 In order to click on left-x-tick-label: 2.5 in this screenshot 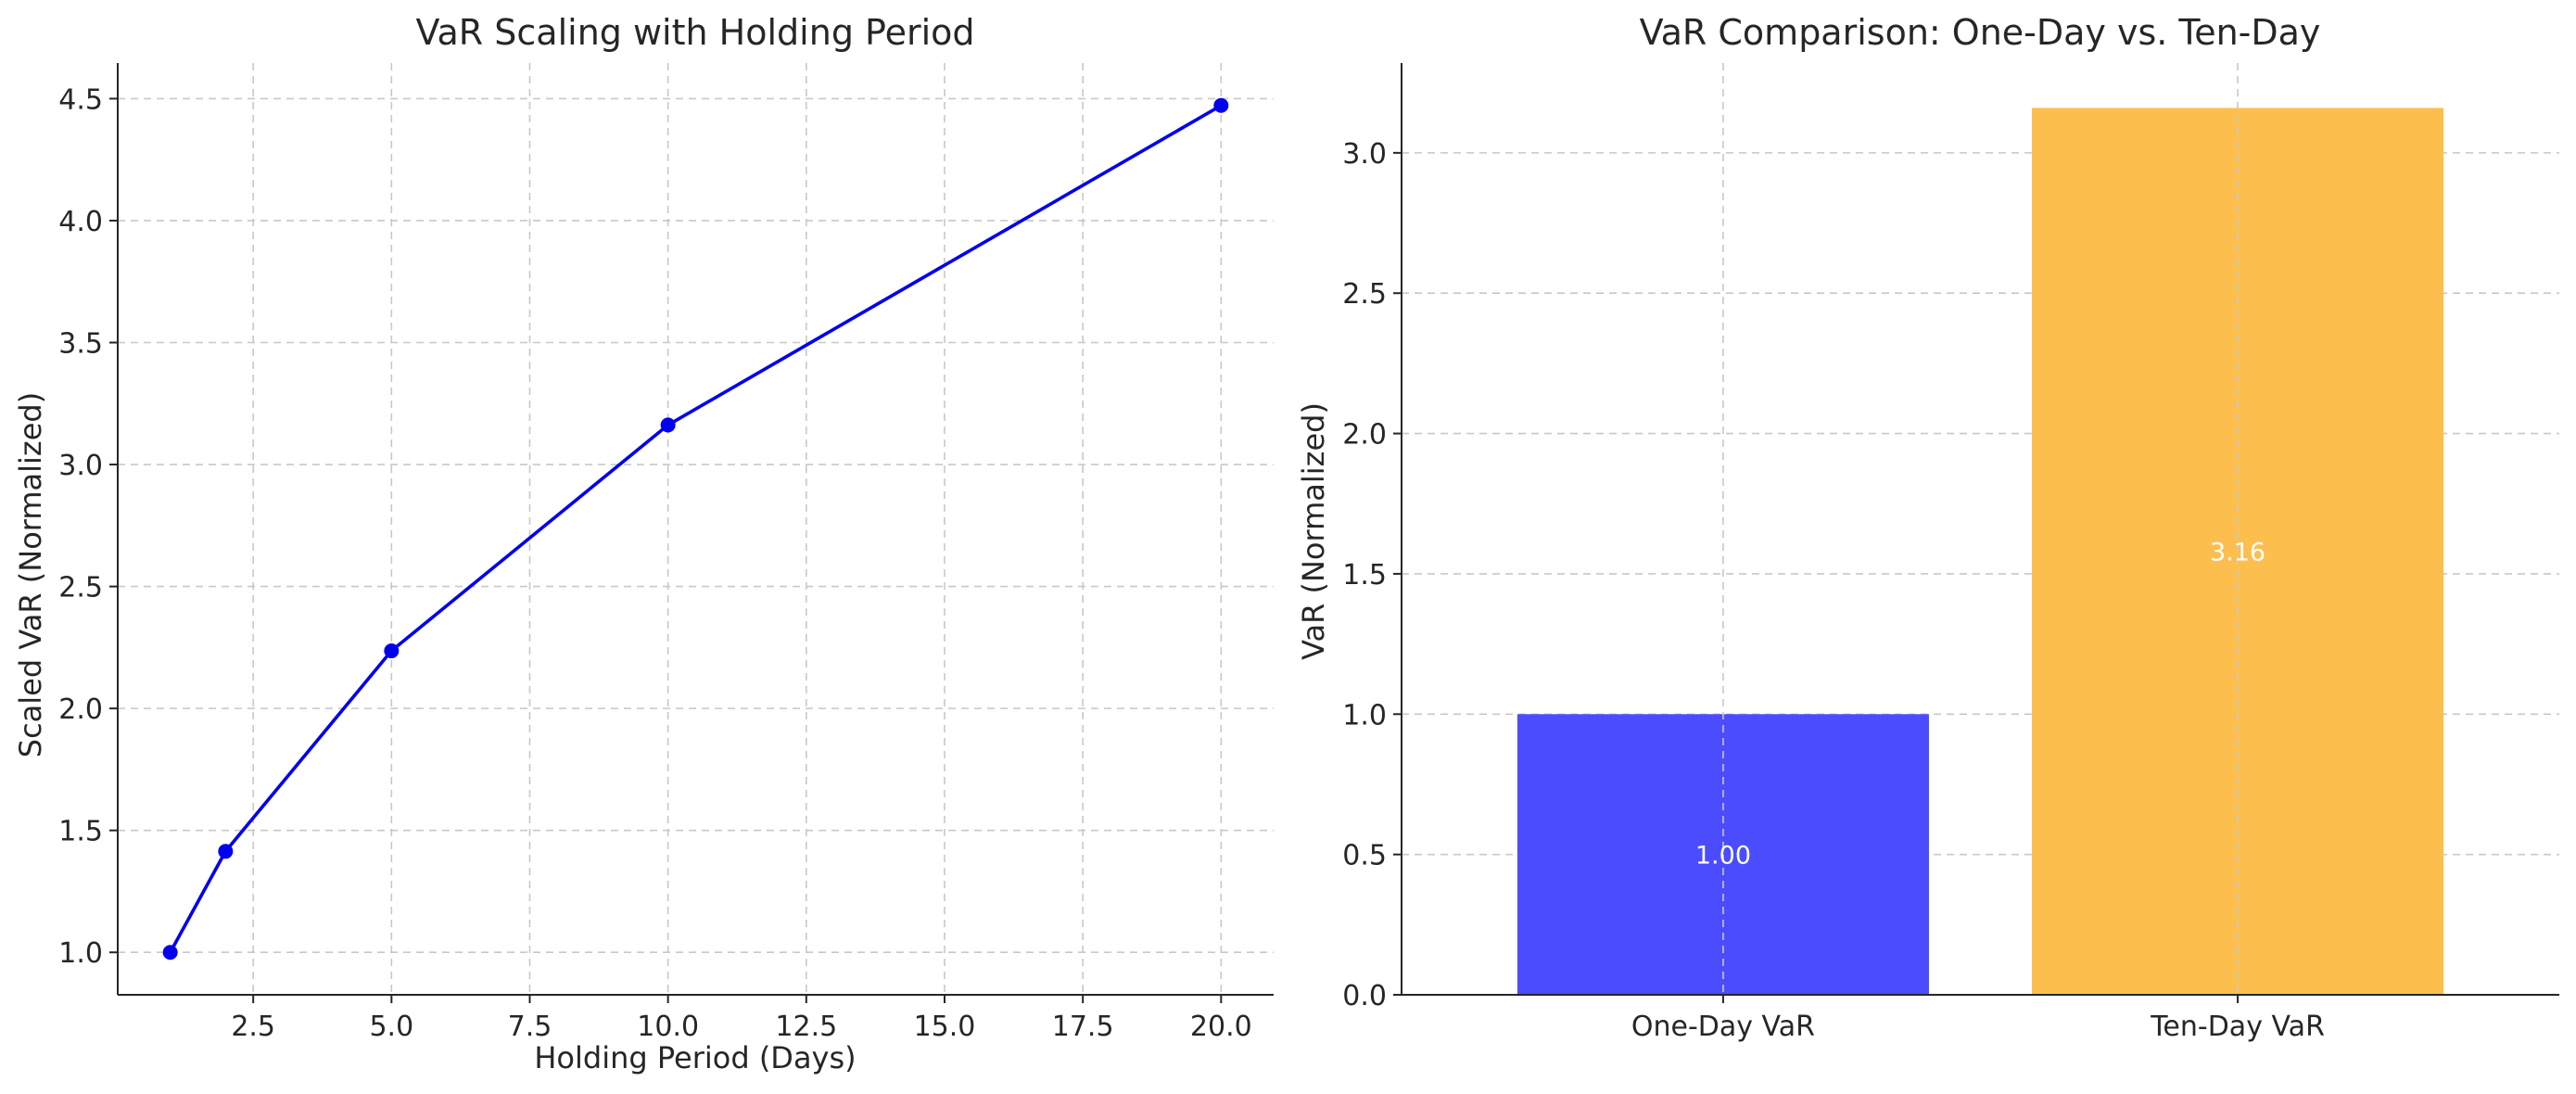, I will do `click(253, 1027)`.